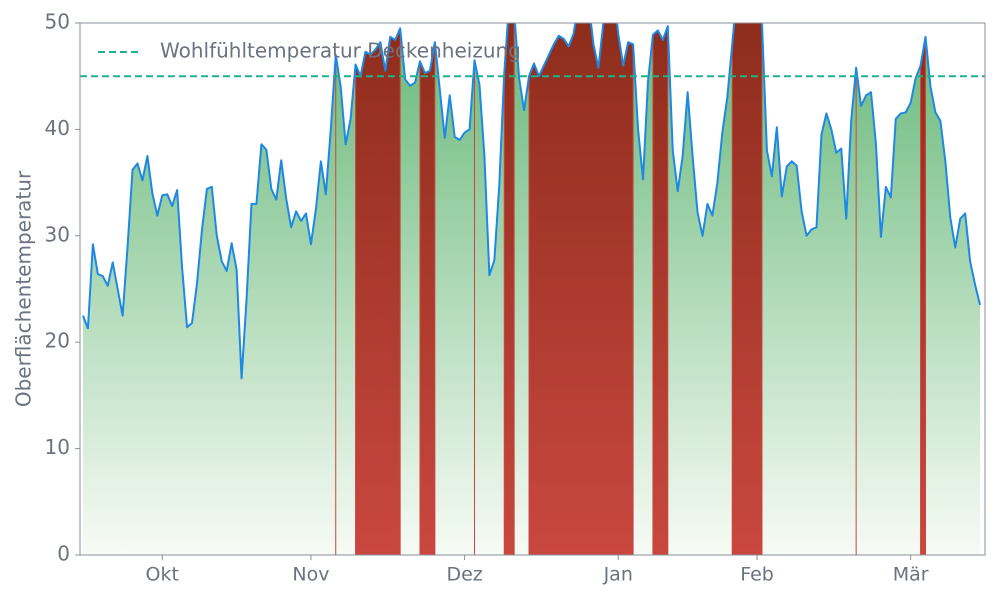 This screenshot has height=604, width=1000. Describe the element at coordinates (162, 575) in the screenshot. I see `x-tick-label: Okt` at that location.